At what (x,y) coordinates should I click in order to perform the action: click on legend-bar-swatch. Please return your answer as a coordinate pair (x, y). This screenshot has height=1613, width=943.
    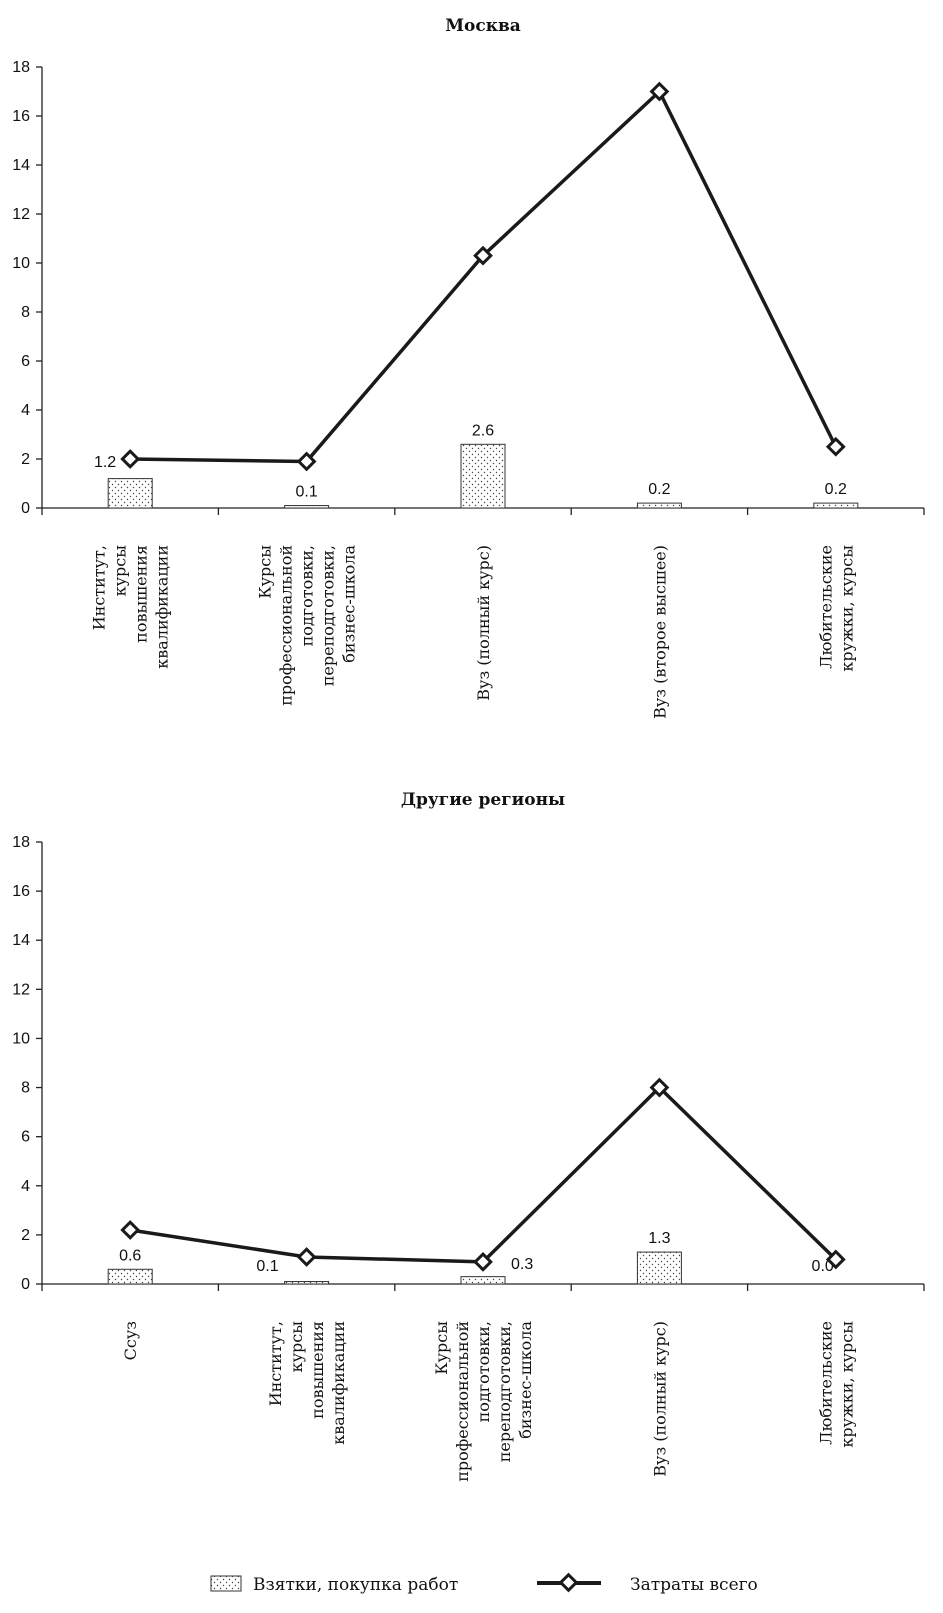
    Looking at the image, I should click on (226, 1583).